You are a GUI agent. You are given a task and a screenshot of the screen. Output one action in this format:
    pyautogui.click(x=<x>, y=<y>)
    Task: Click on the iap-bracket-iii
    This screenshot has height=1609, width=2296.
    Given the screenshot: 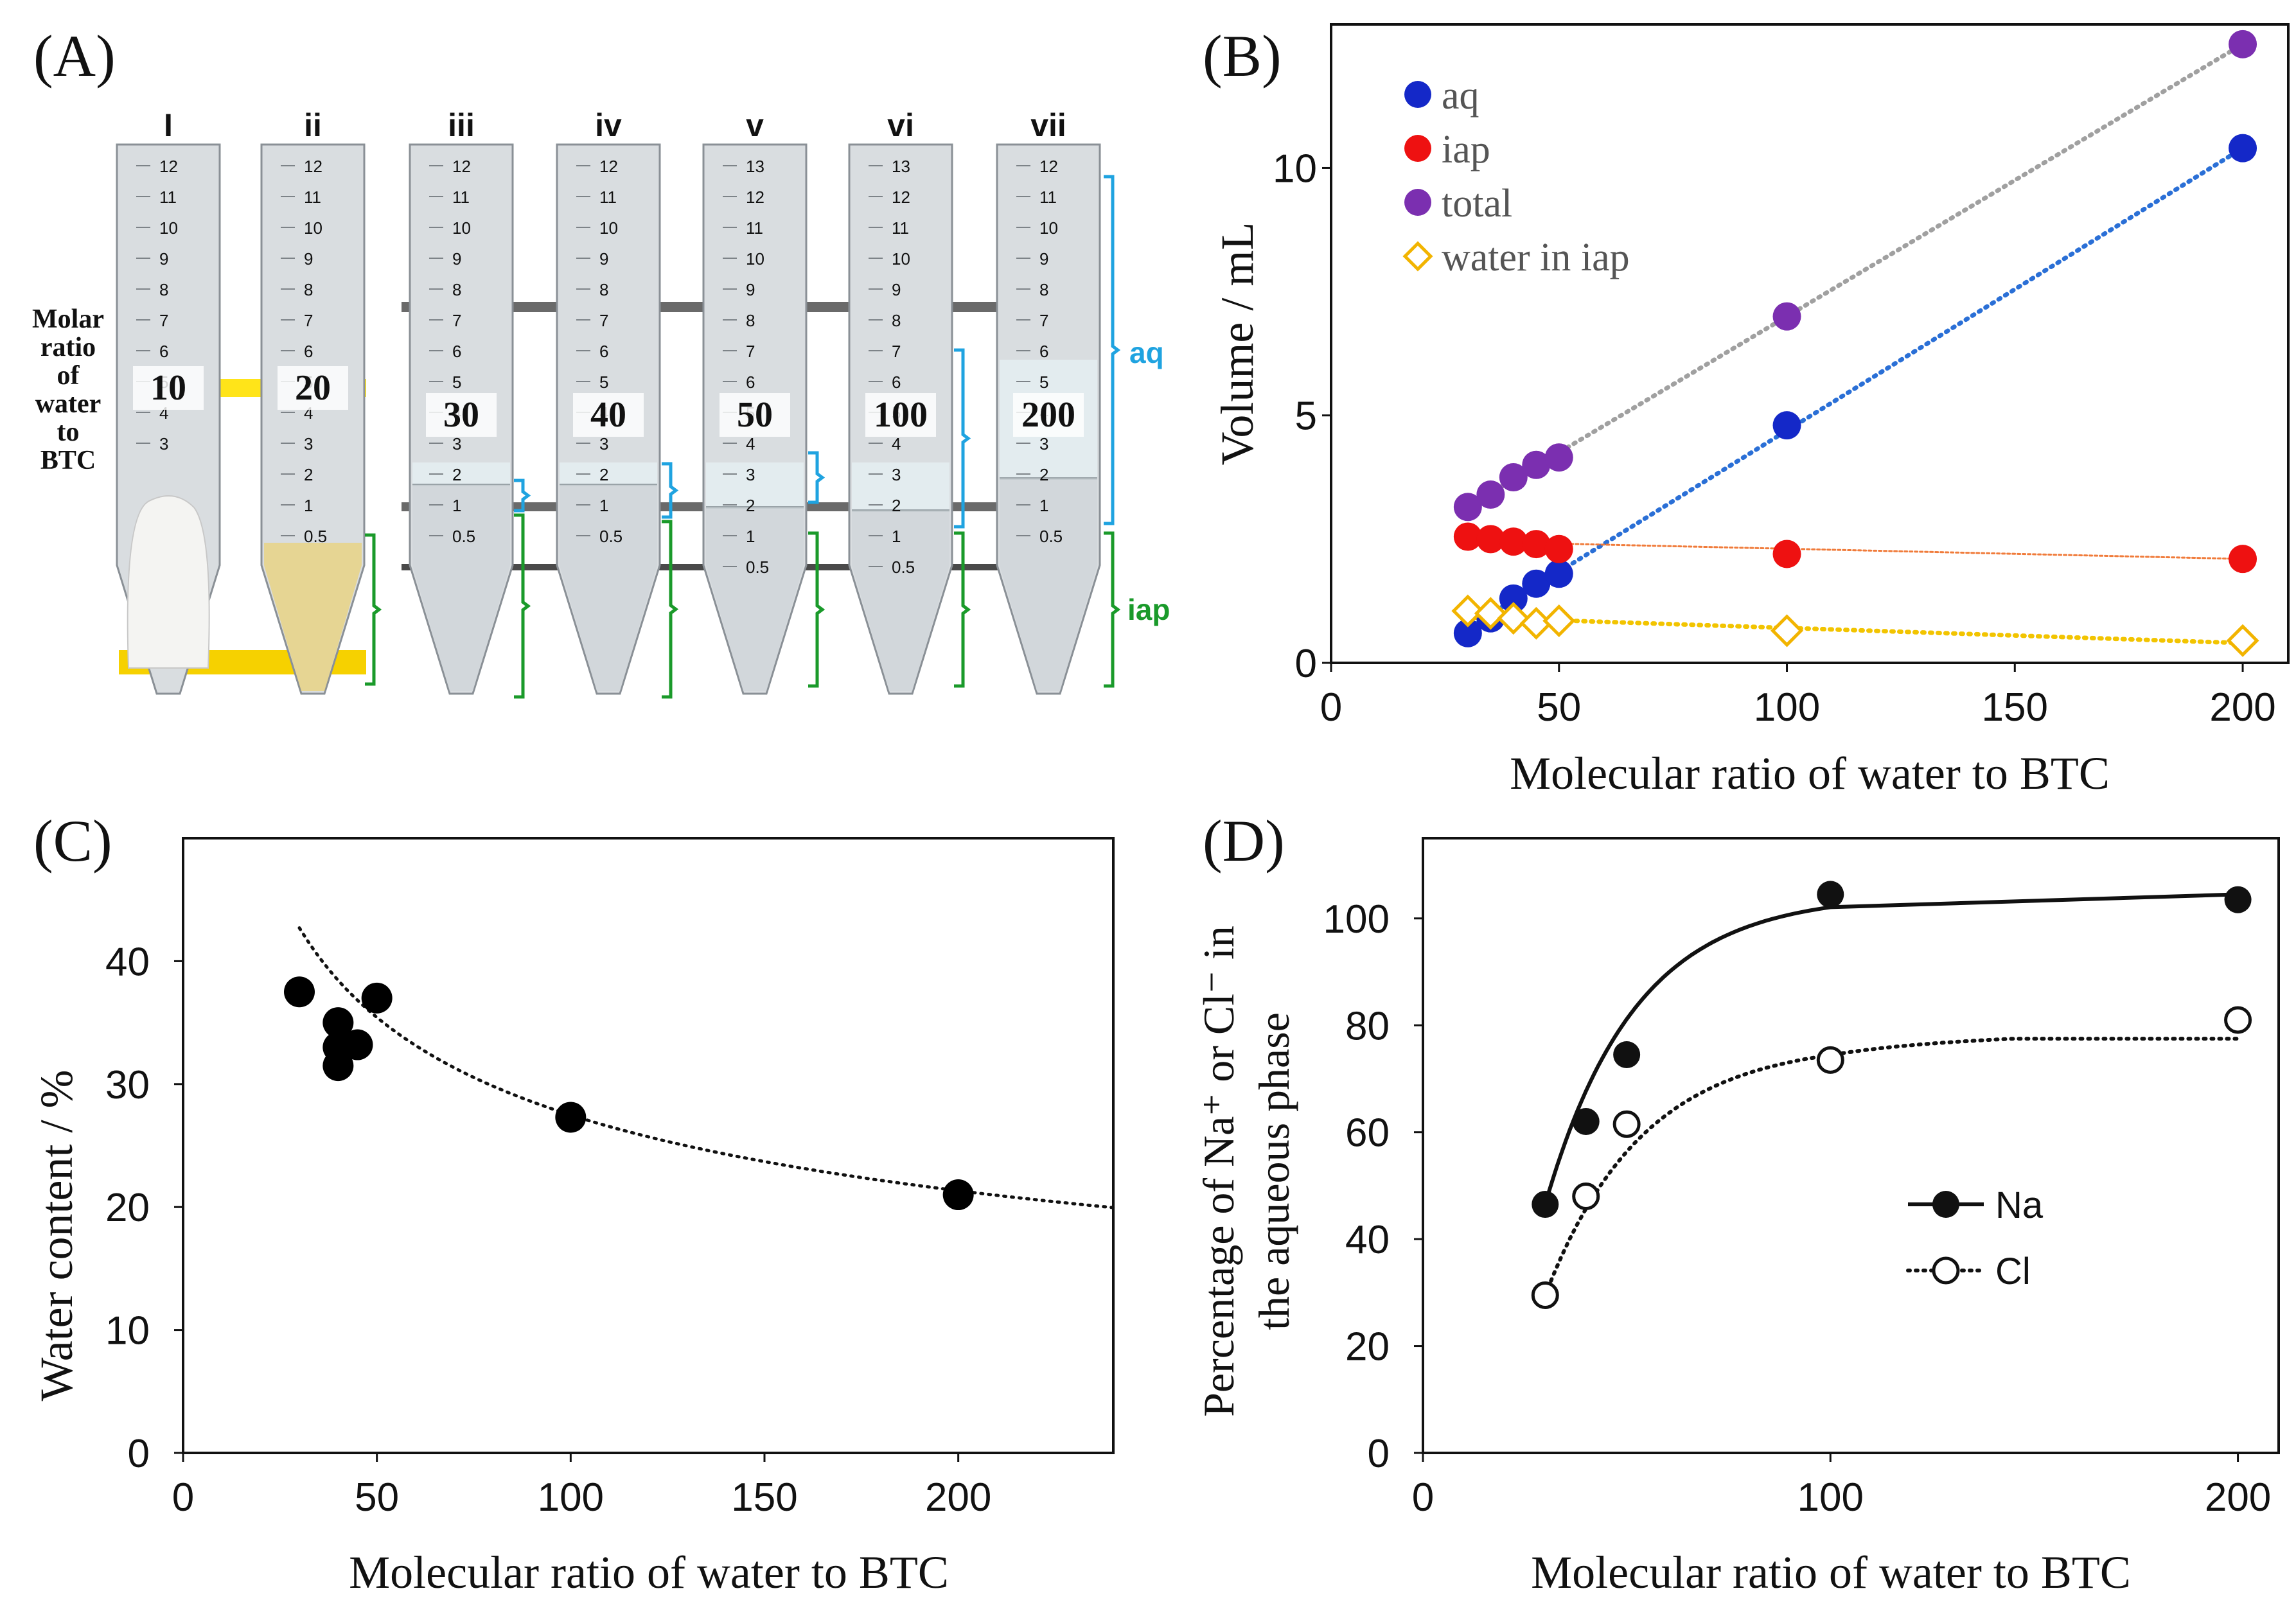 What is the action you would take?
    pyautogui.click(x=522, y=606)
    